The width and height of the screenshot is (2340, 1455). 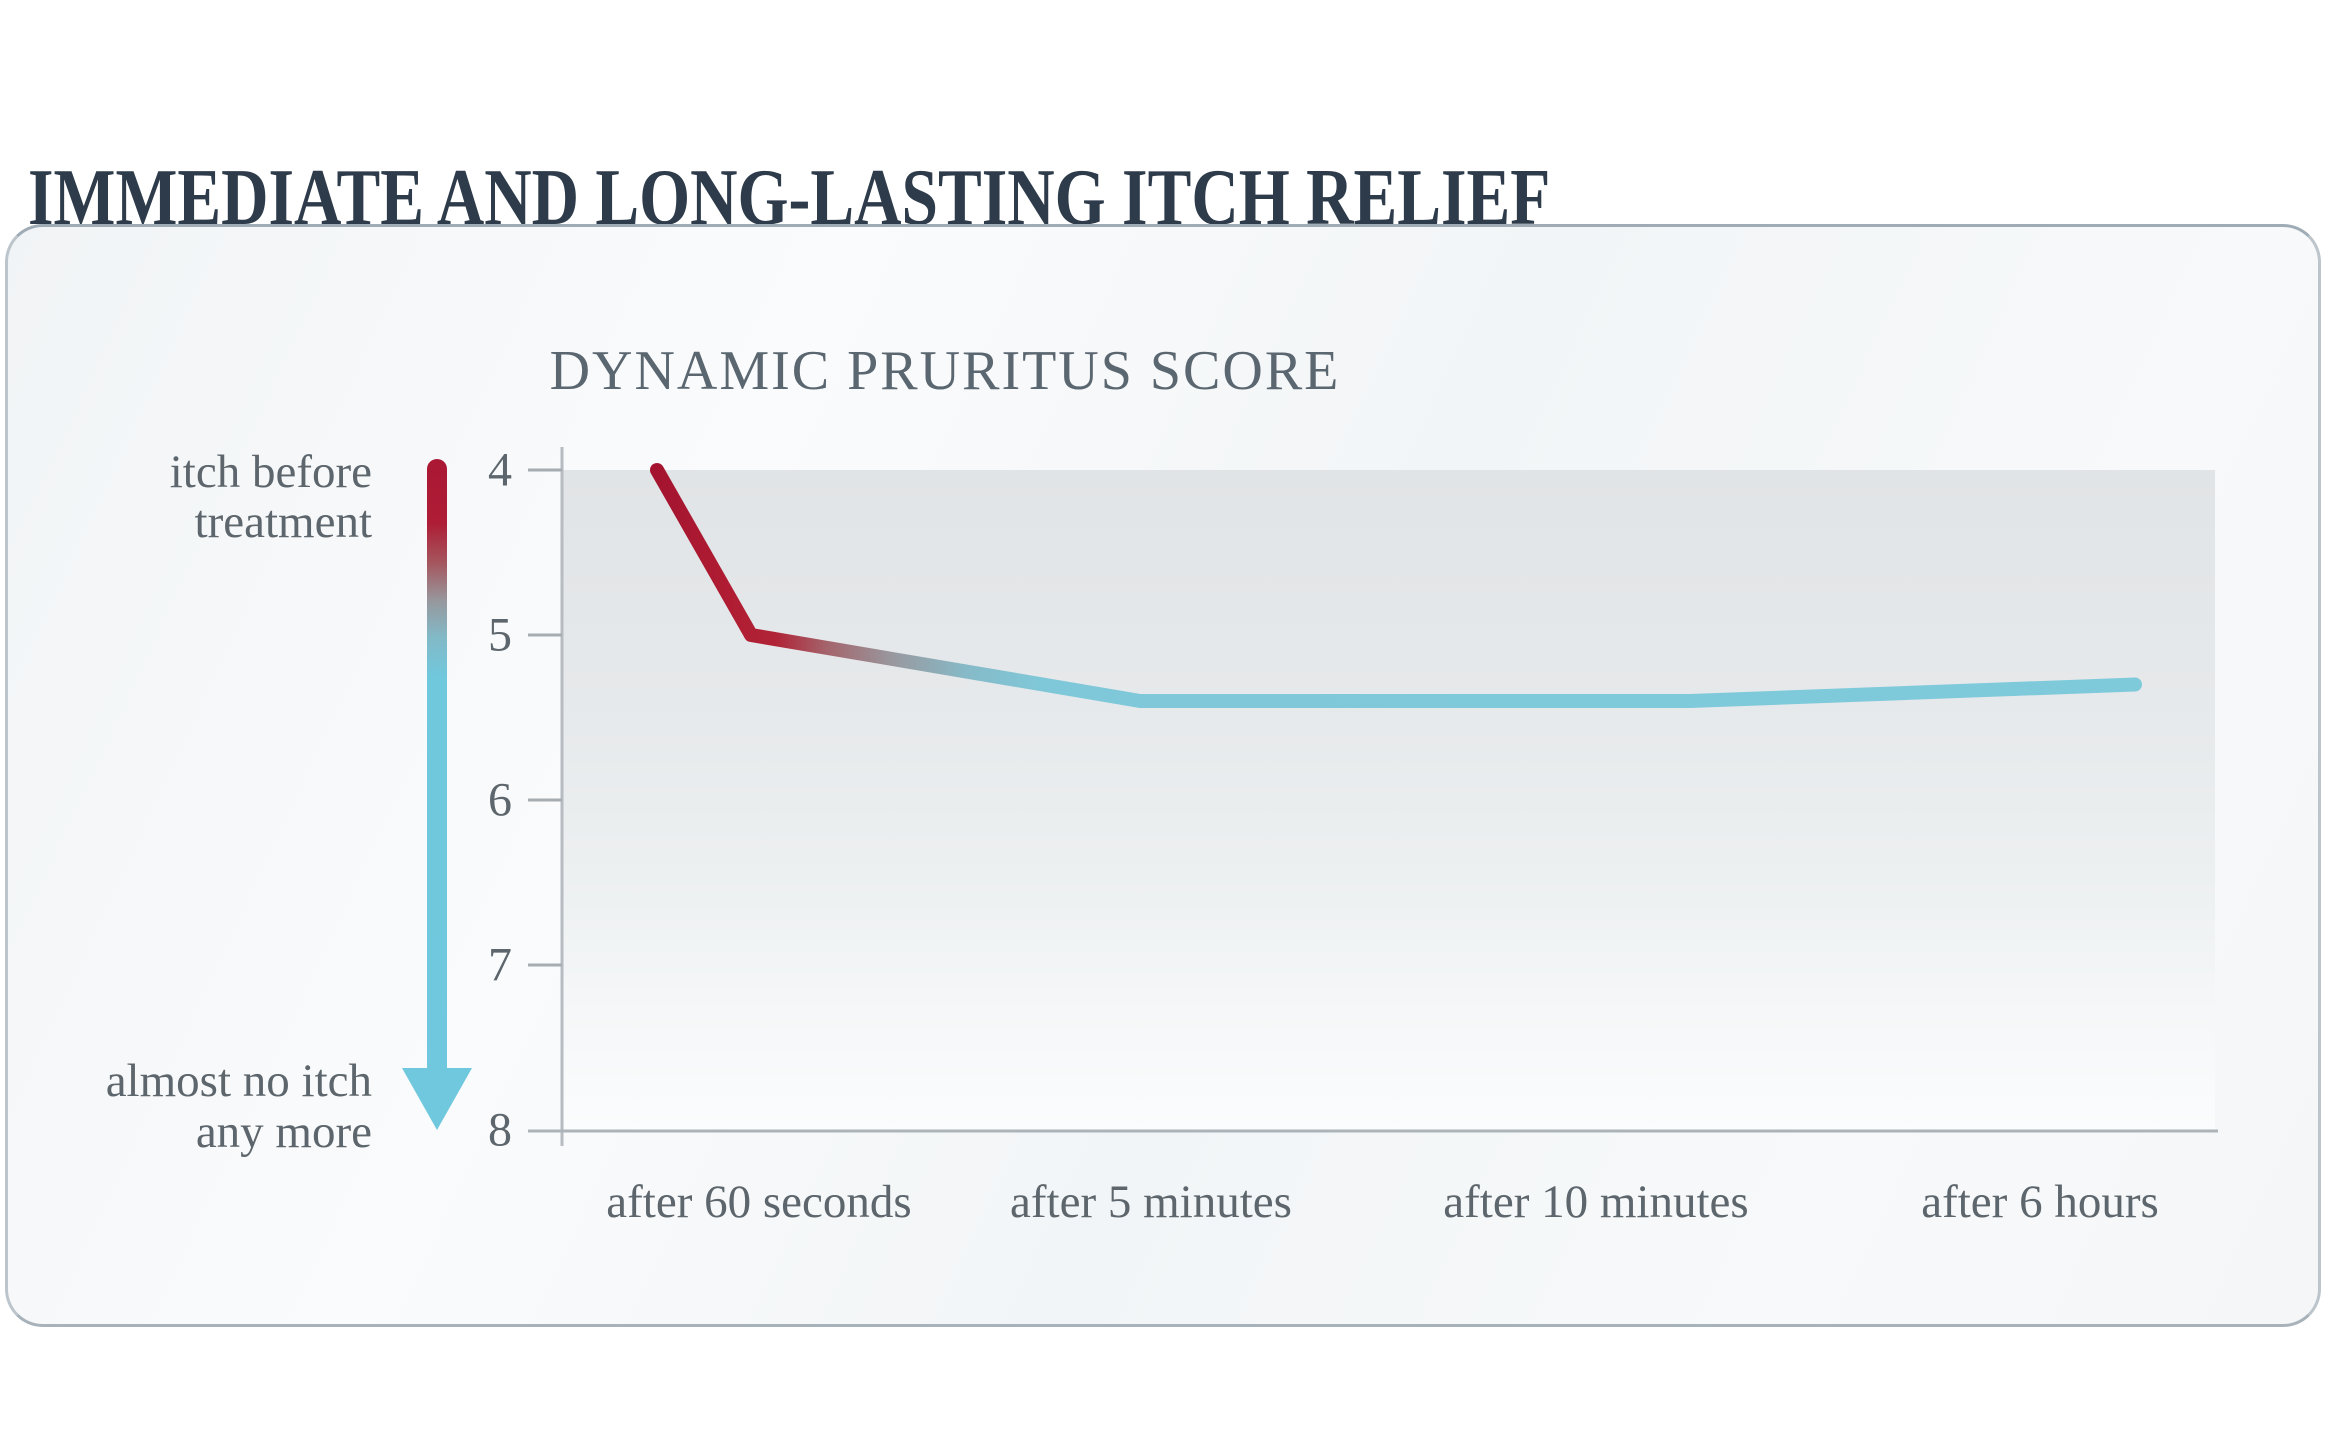 I want to click on y-tick-label-4: 4, so click(x=500, y=470).